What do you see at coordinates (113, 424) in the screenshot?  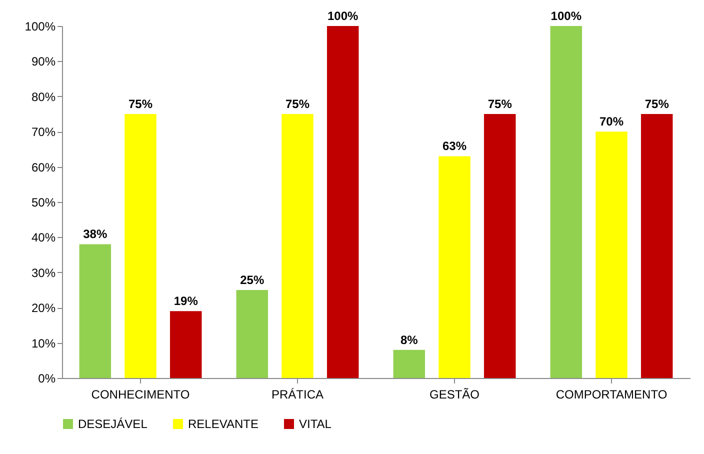 I see `legend-label: DESEJÁVEL` at bounding box center [113, 424].